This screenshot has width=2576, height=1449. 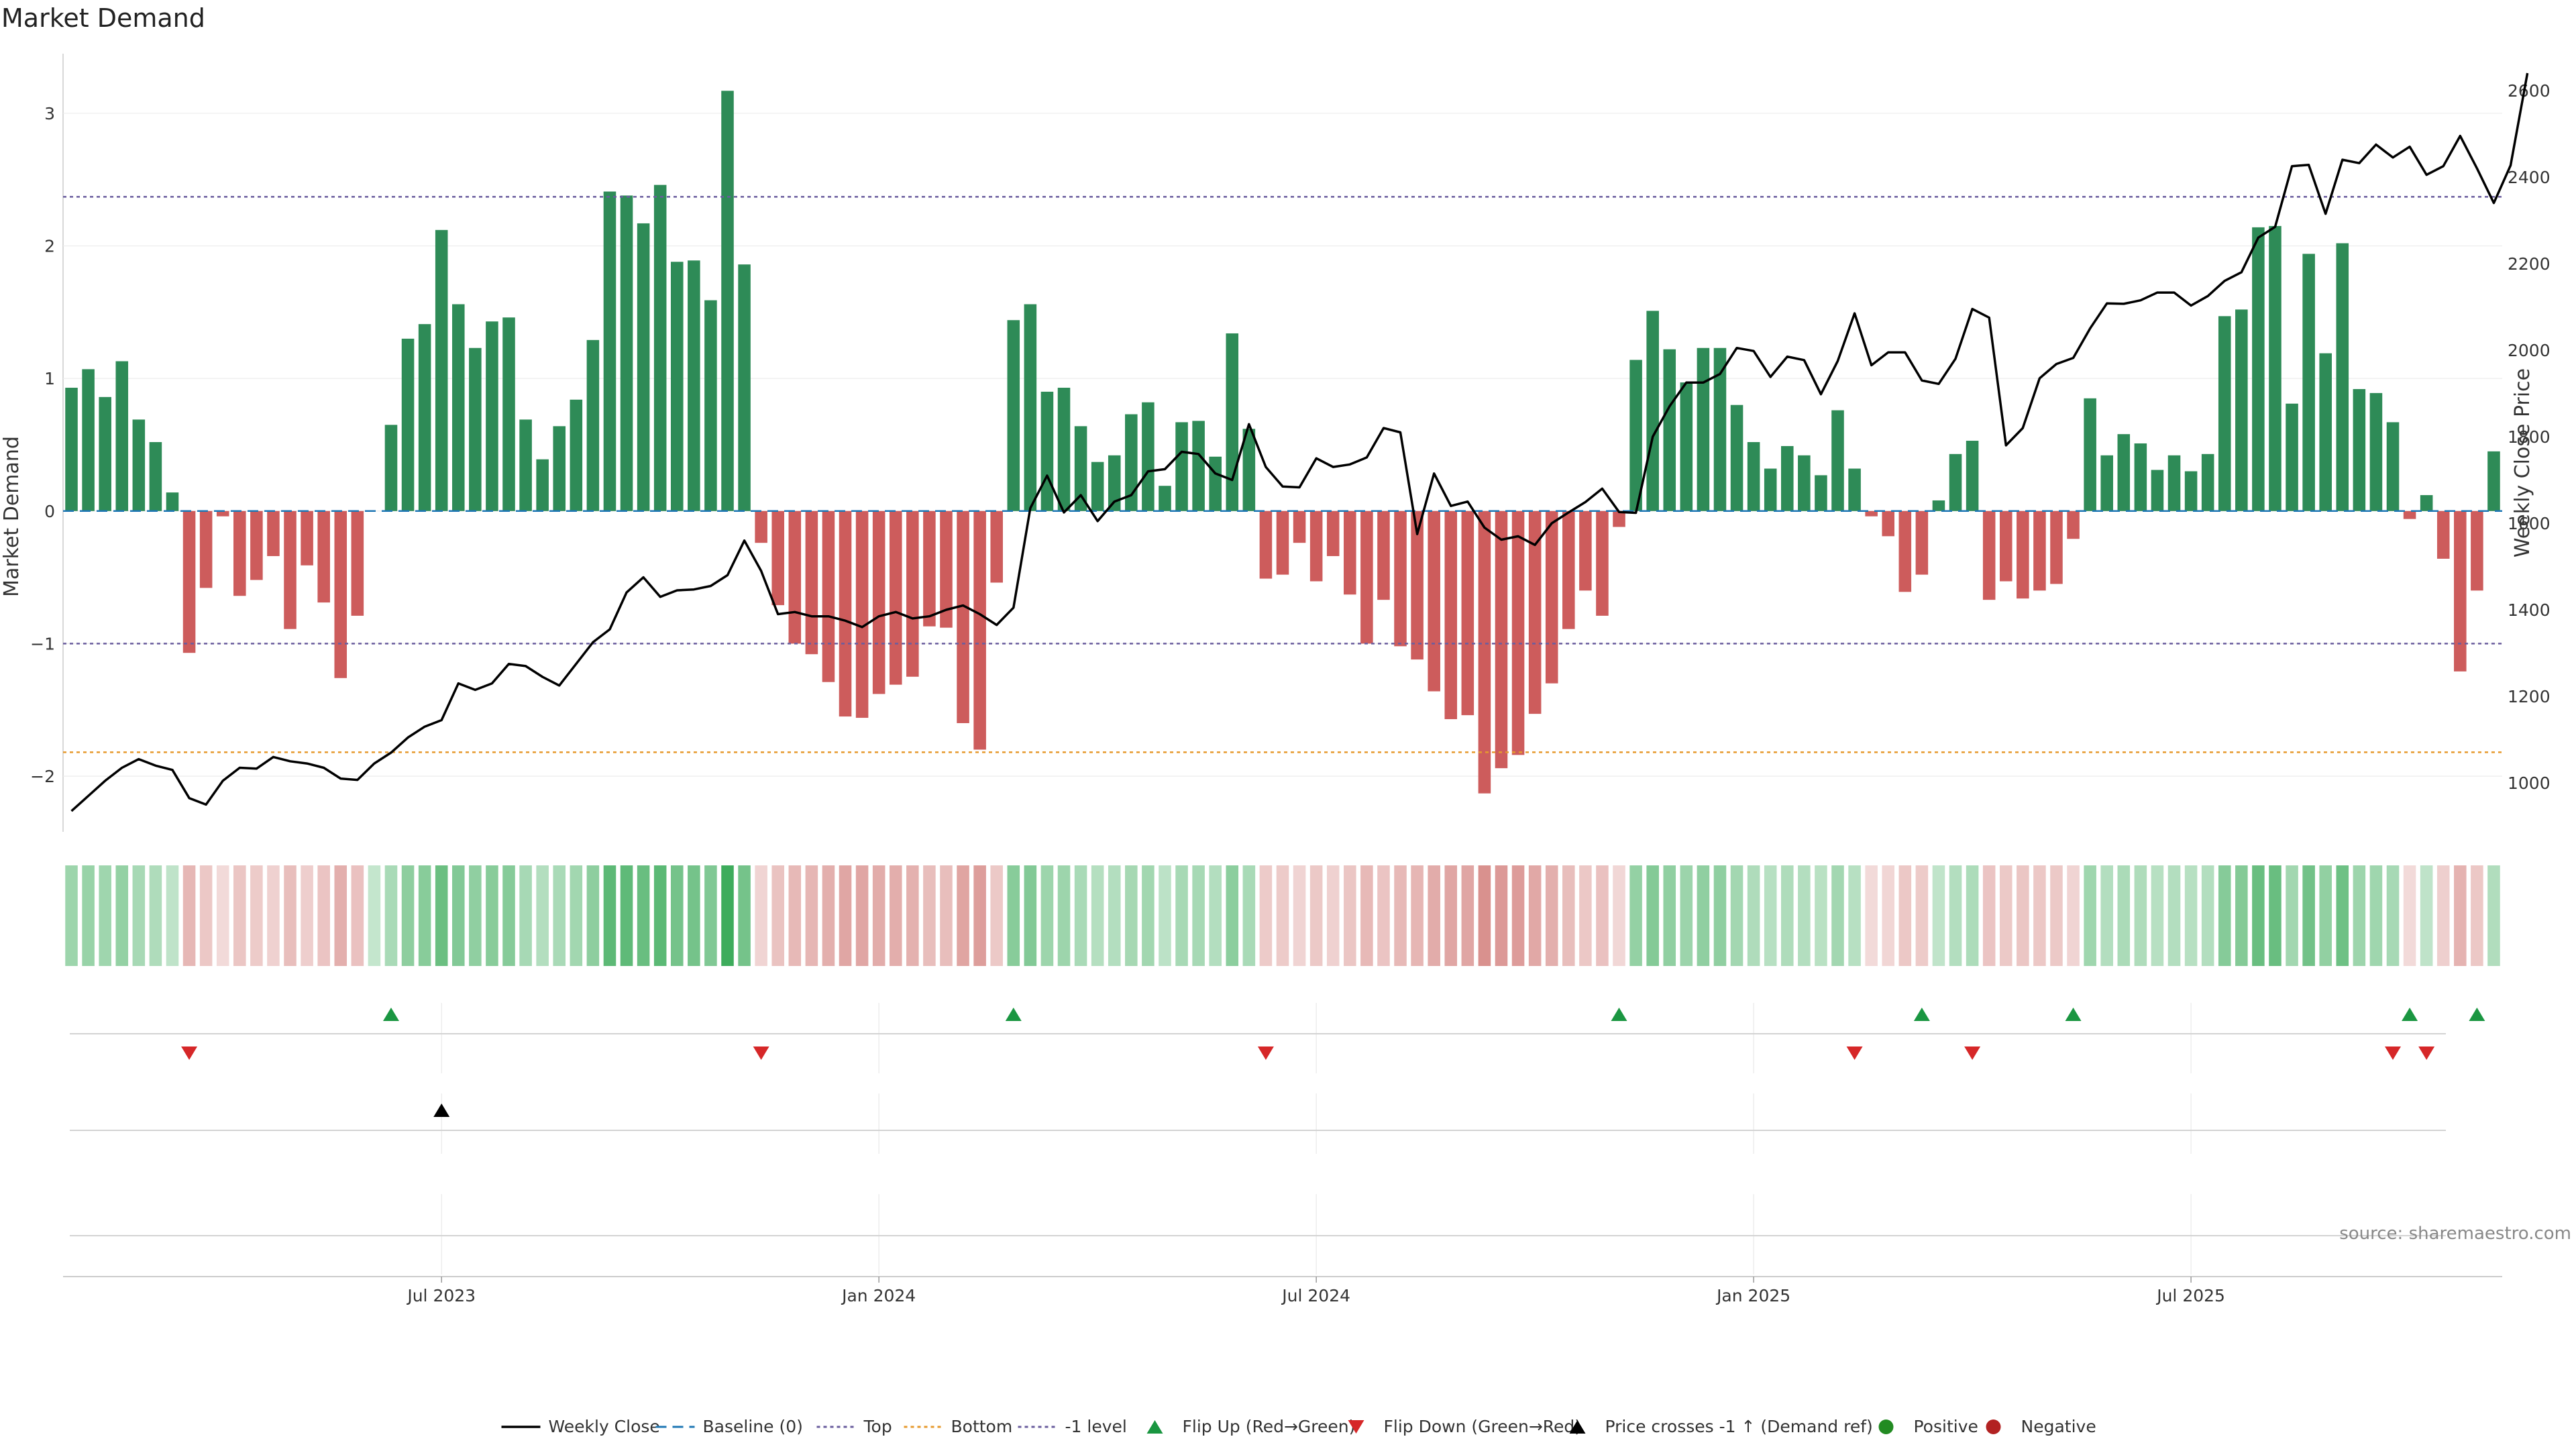 I want to click on legend-item-cross: Price crosses -1 ↑ (Demand ref), so click(x=1721, y=1426).